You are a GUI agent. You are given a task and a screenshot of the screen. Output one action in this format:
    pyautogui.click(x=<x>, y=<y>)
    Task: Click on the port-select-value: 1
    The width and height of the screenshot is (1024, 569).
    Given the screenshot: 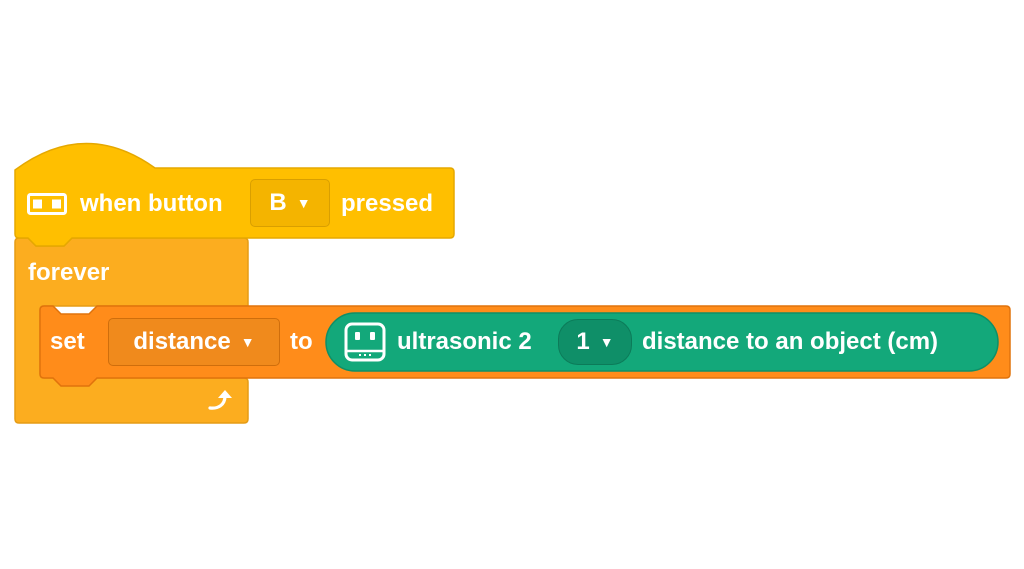 What is the action you would take?
    pyautogui.click(x=583, y=341)
    